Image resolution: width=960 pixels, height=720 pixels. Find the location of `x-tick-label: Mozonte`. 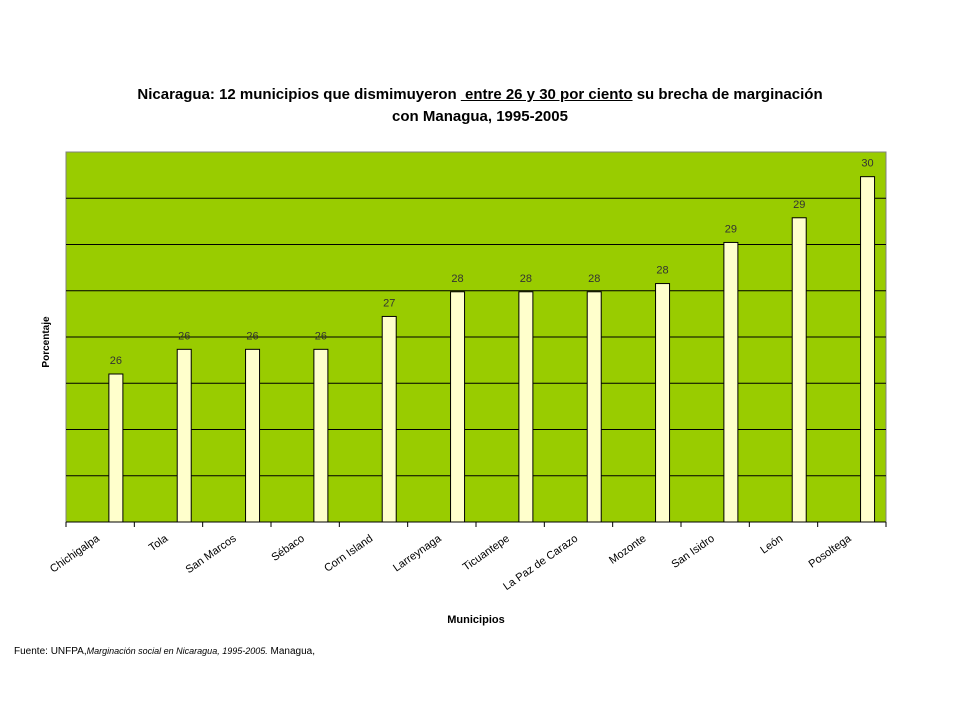

x-tick-label: Mozonte is located at coordinates (627, 550).